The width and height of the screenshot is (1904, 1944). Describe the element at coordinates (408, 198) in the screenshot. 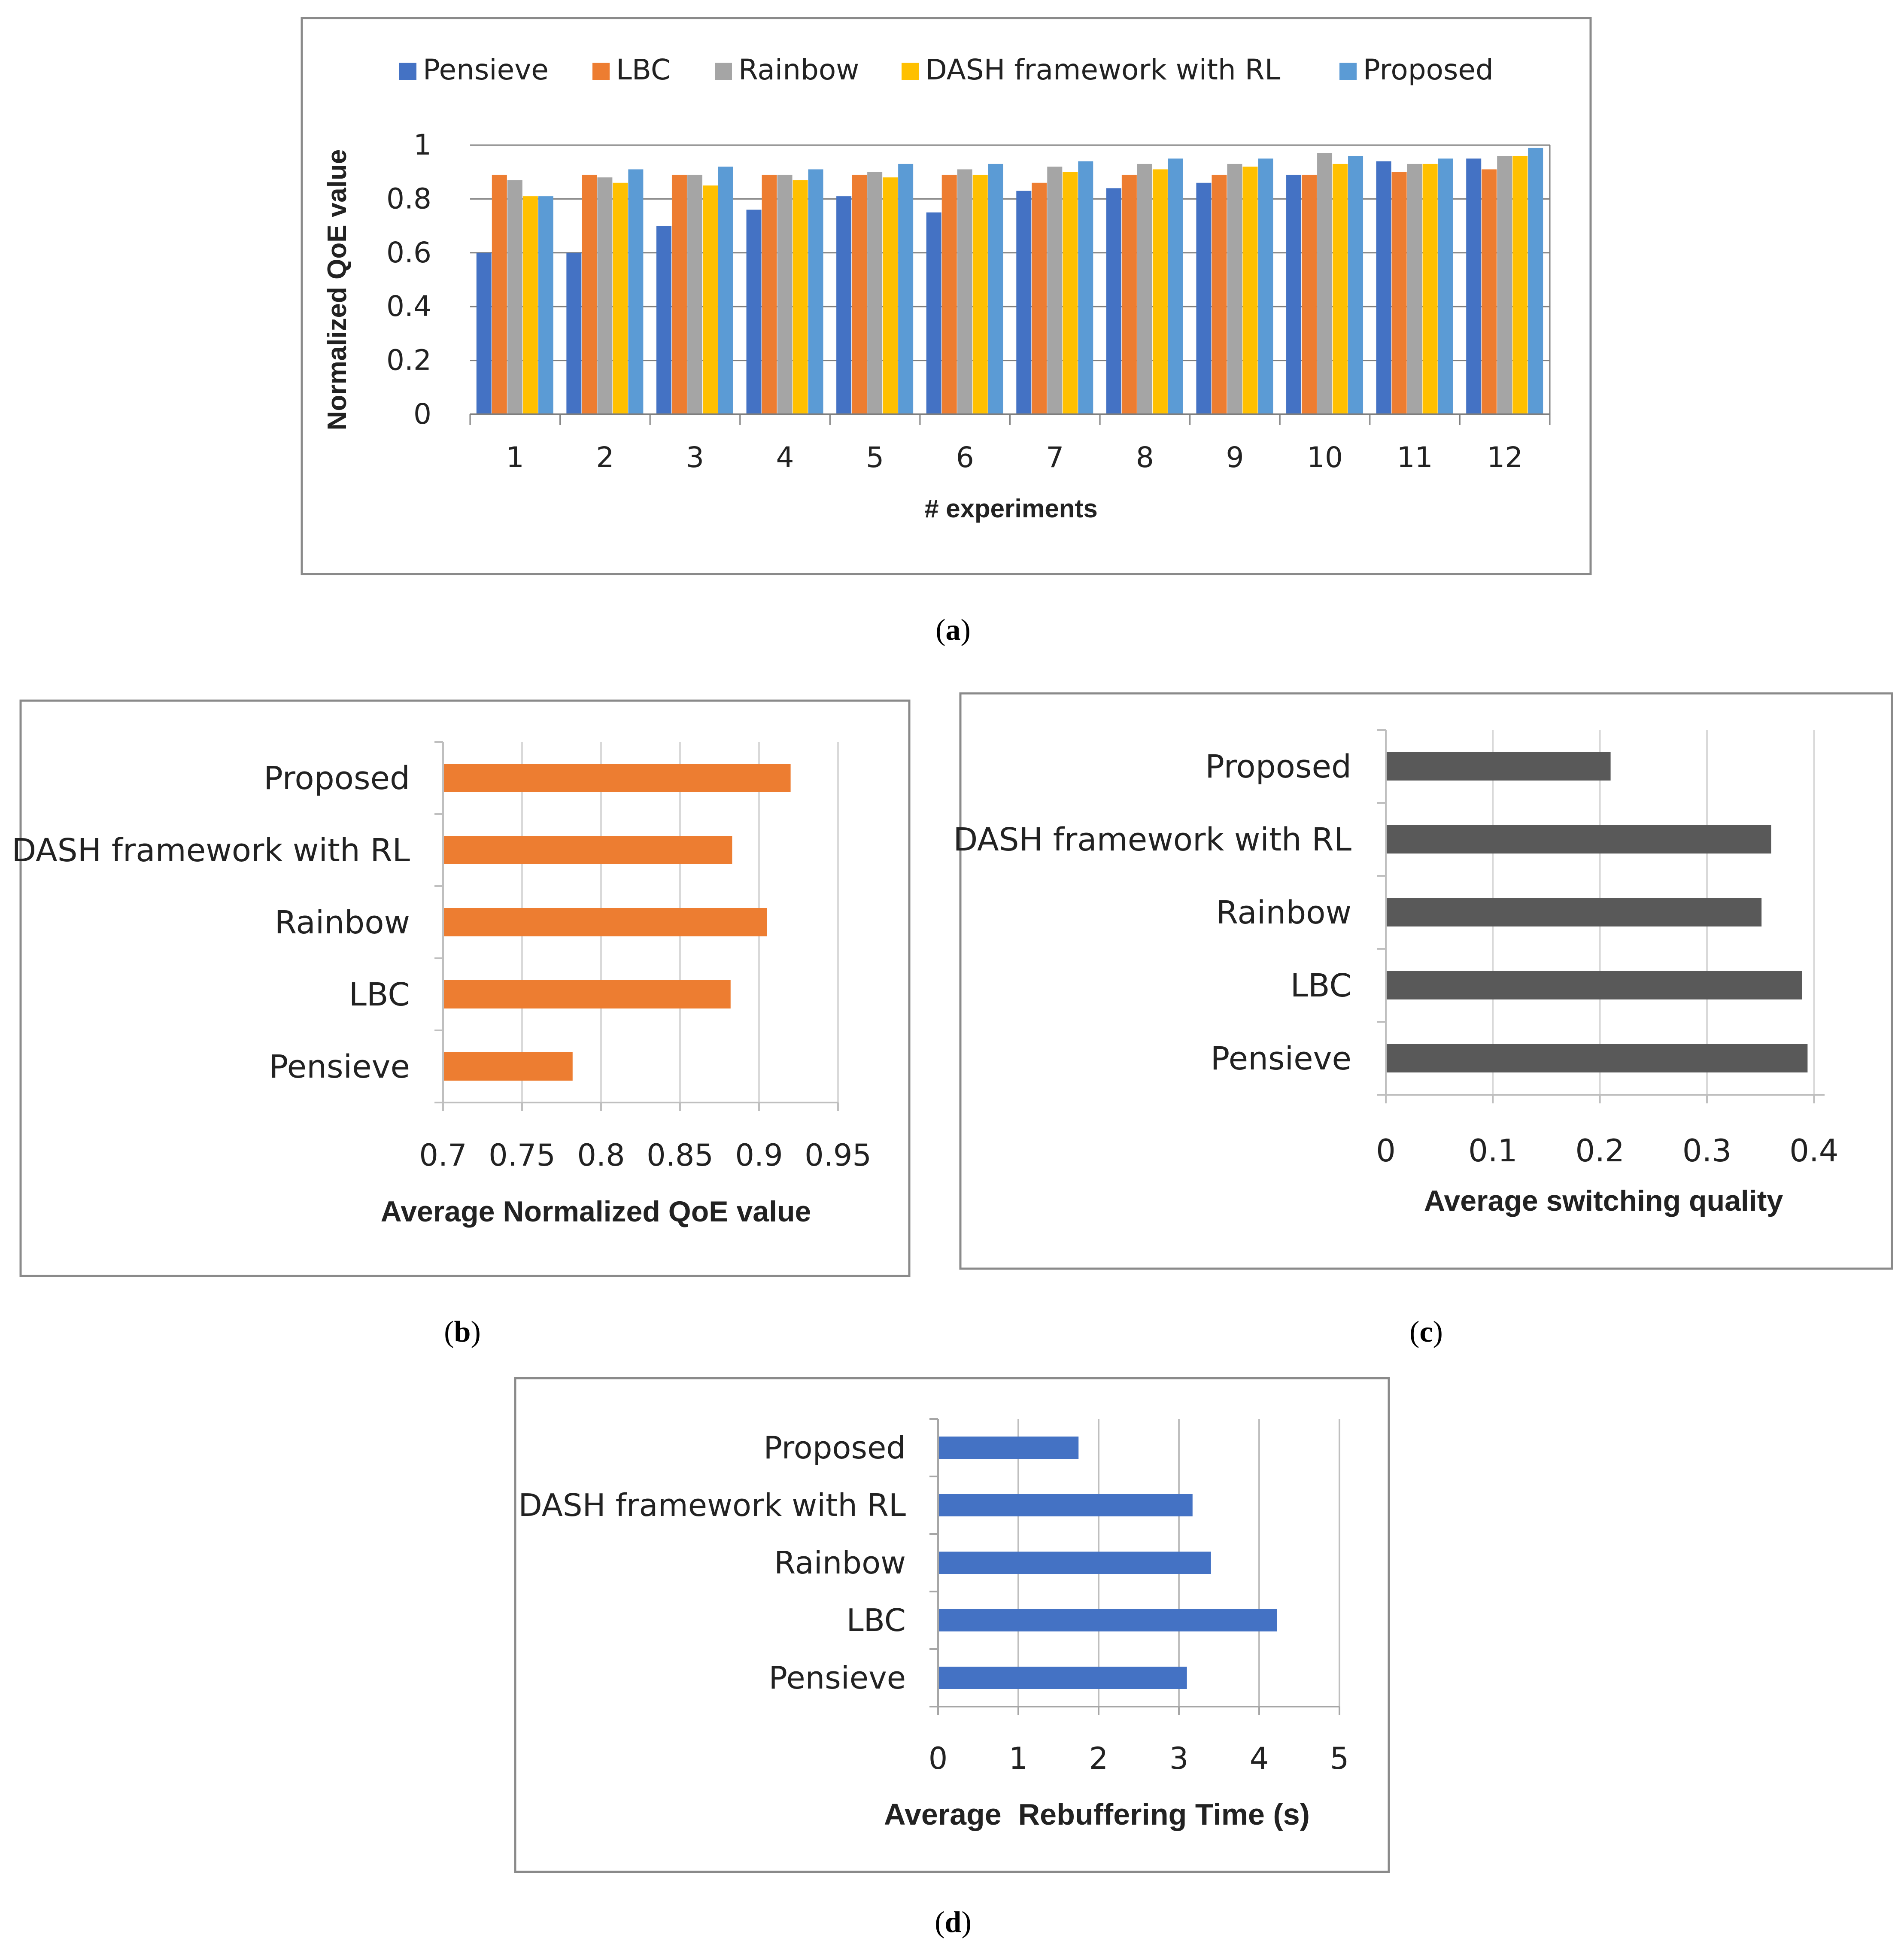

I see `panel-a-ytick-label: 0.8` at that location.